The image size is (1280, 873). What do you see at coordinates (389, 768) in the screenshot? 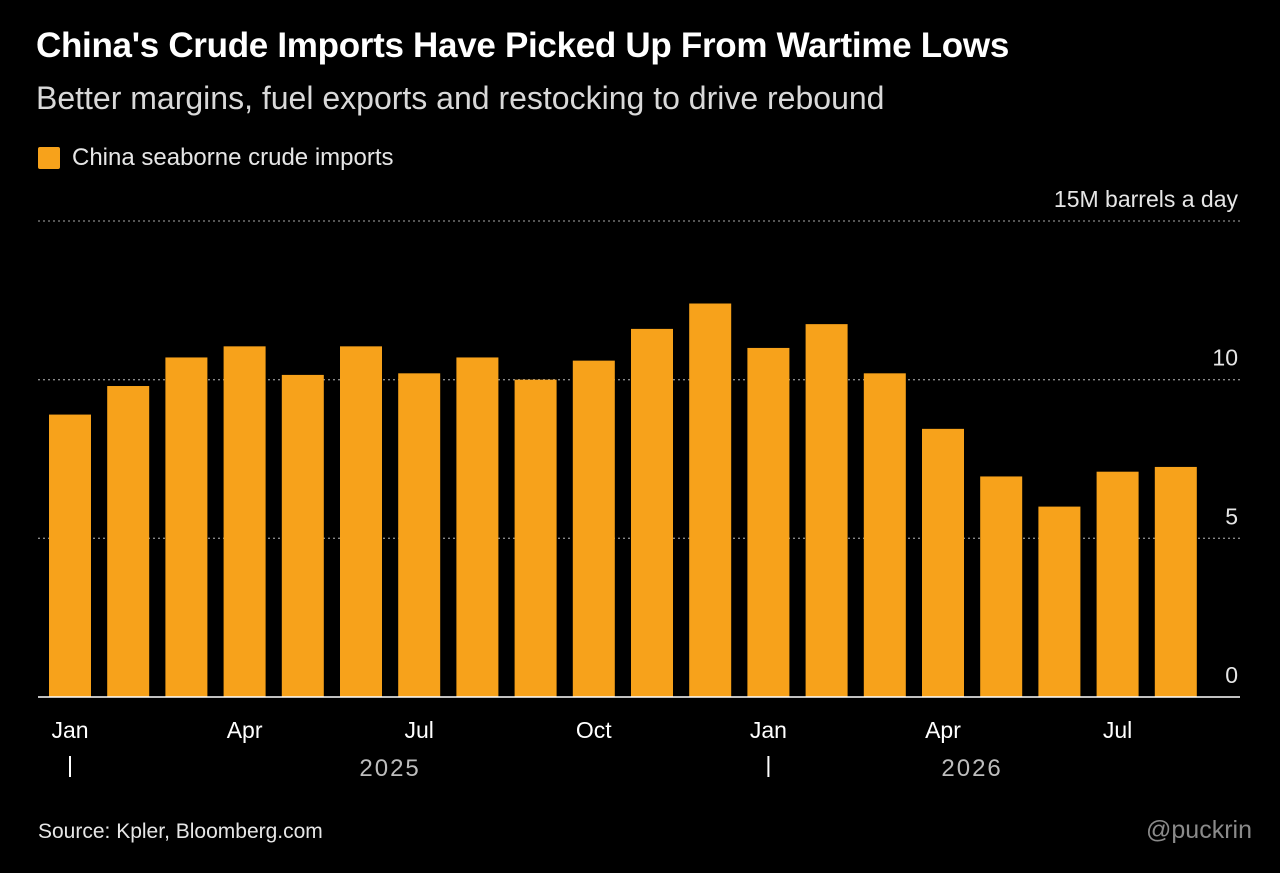
I see `year-label: 2025` at bounding box center [389, 768].